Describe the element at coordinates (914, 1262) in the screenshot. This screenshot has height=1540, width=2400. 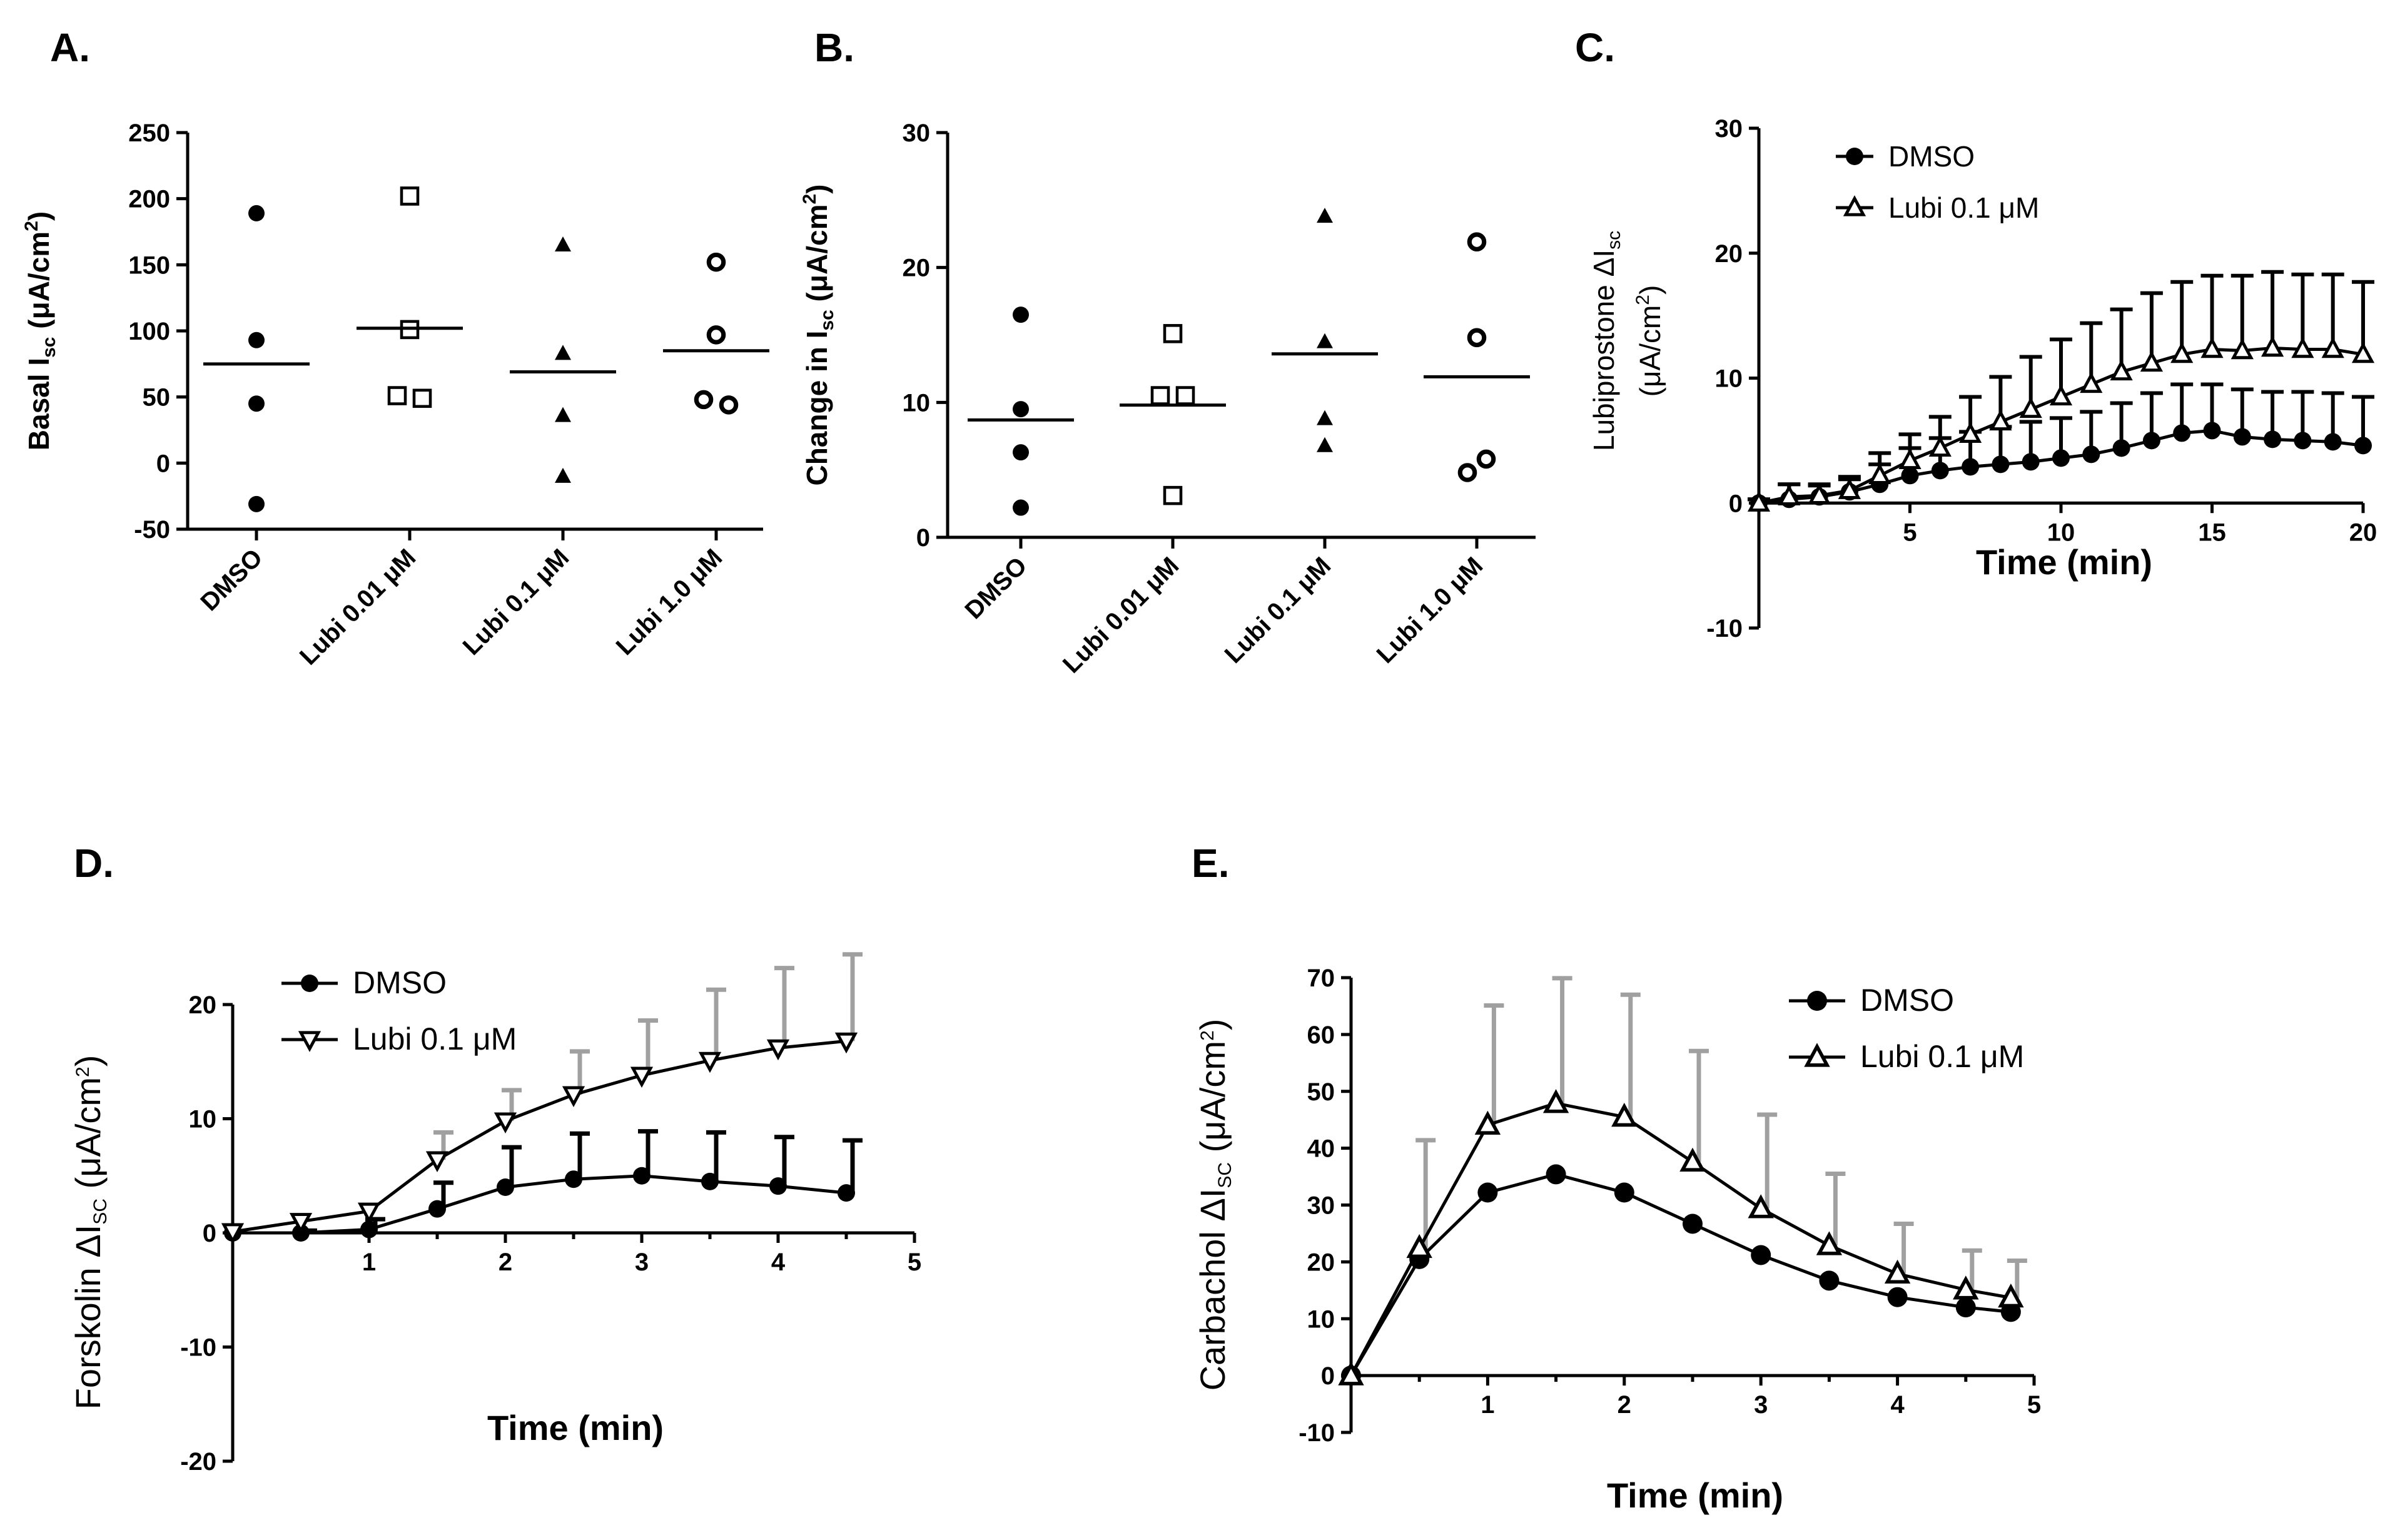
I see `x-tick-label: 5` at that location.